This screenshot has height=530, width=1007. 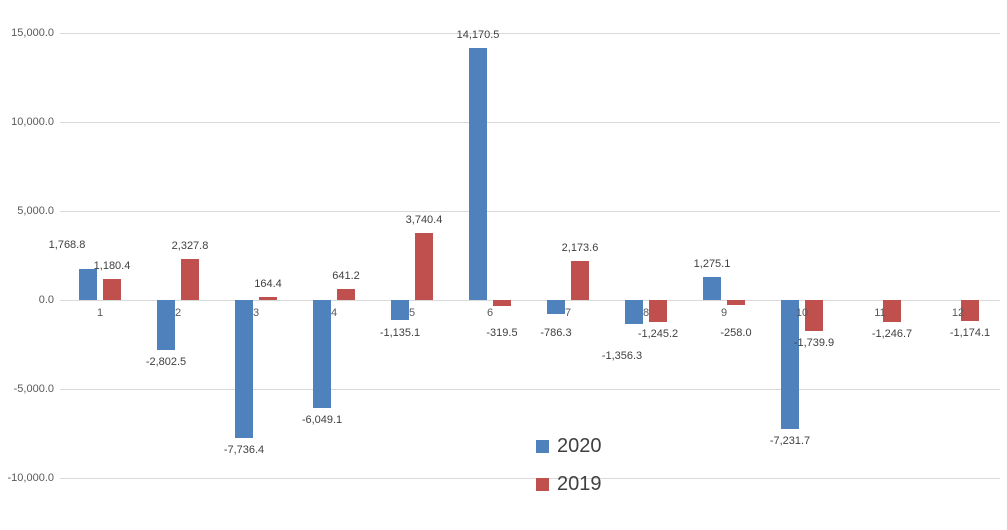 I want to click on data-label-2019-cat-9: -258.0, so click(x=736, y=333).